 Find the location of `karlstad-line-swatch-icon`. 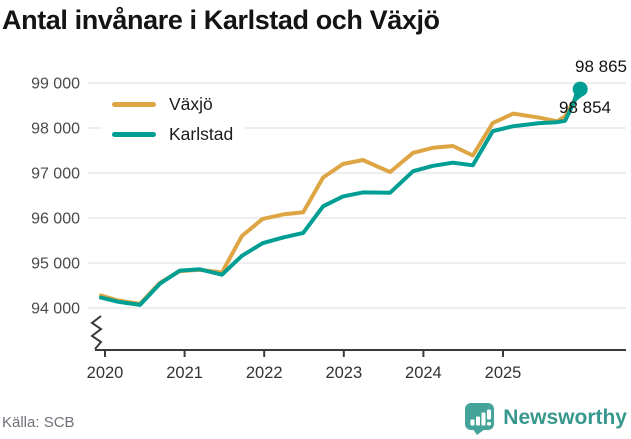

karlstad-line-swatch-icon is located at coordinates (134, 134).